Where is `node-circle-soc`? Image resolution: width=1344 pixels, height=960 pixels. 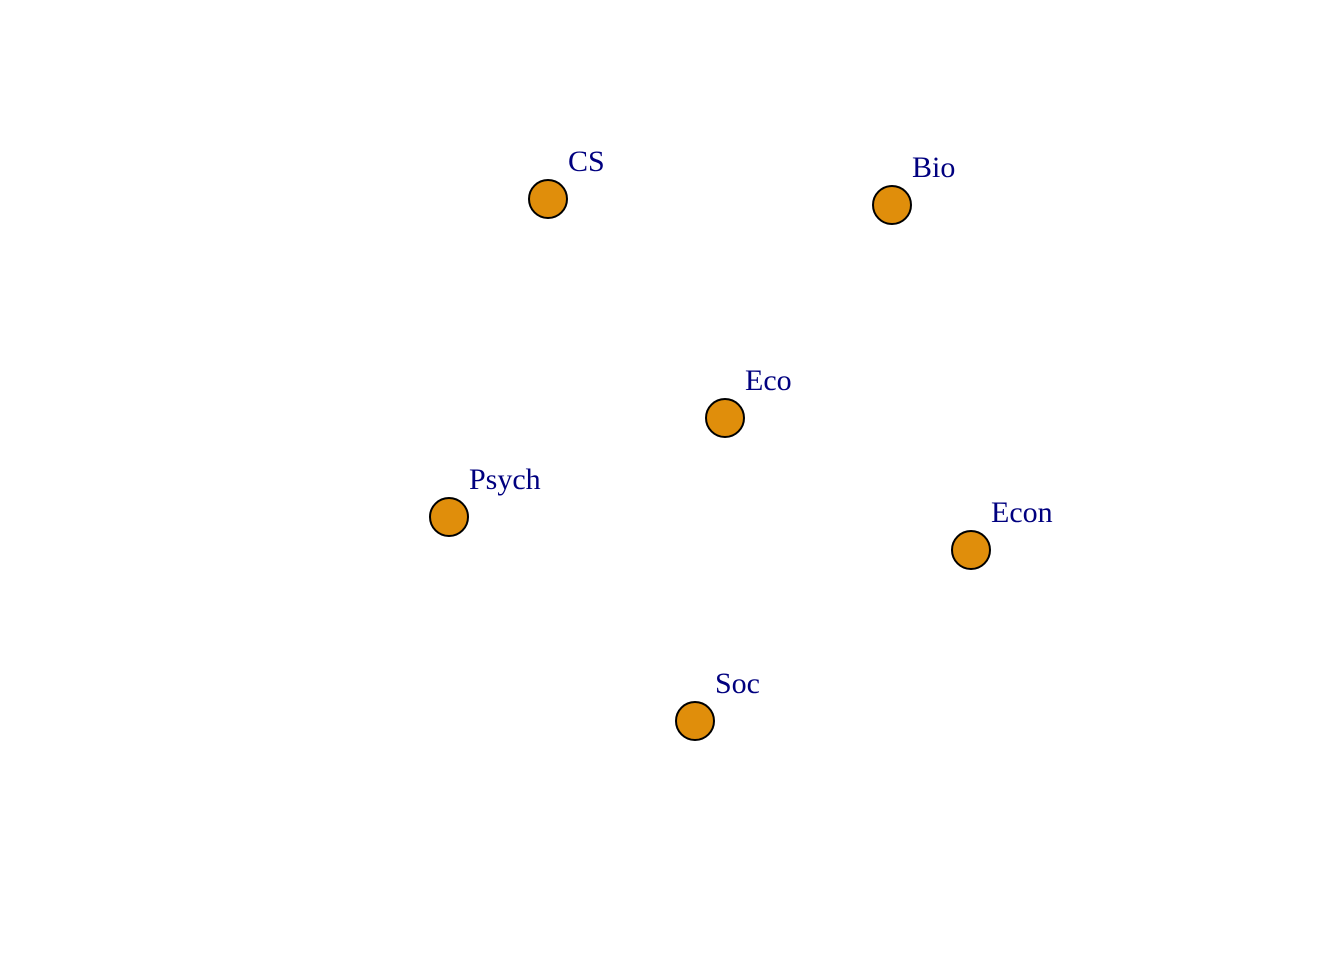
node-circle-soc is located at coordinates (695, 721).